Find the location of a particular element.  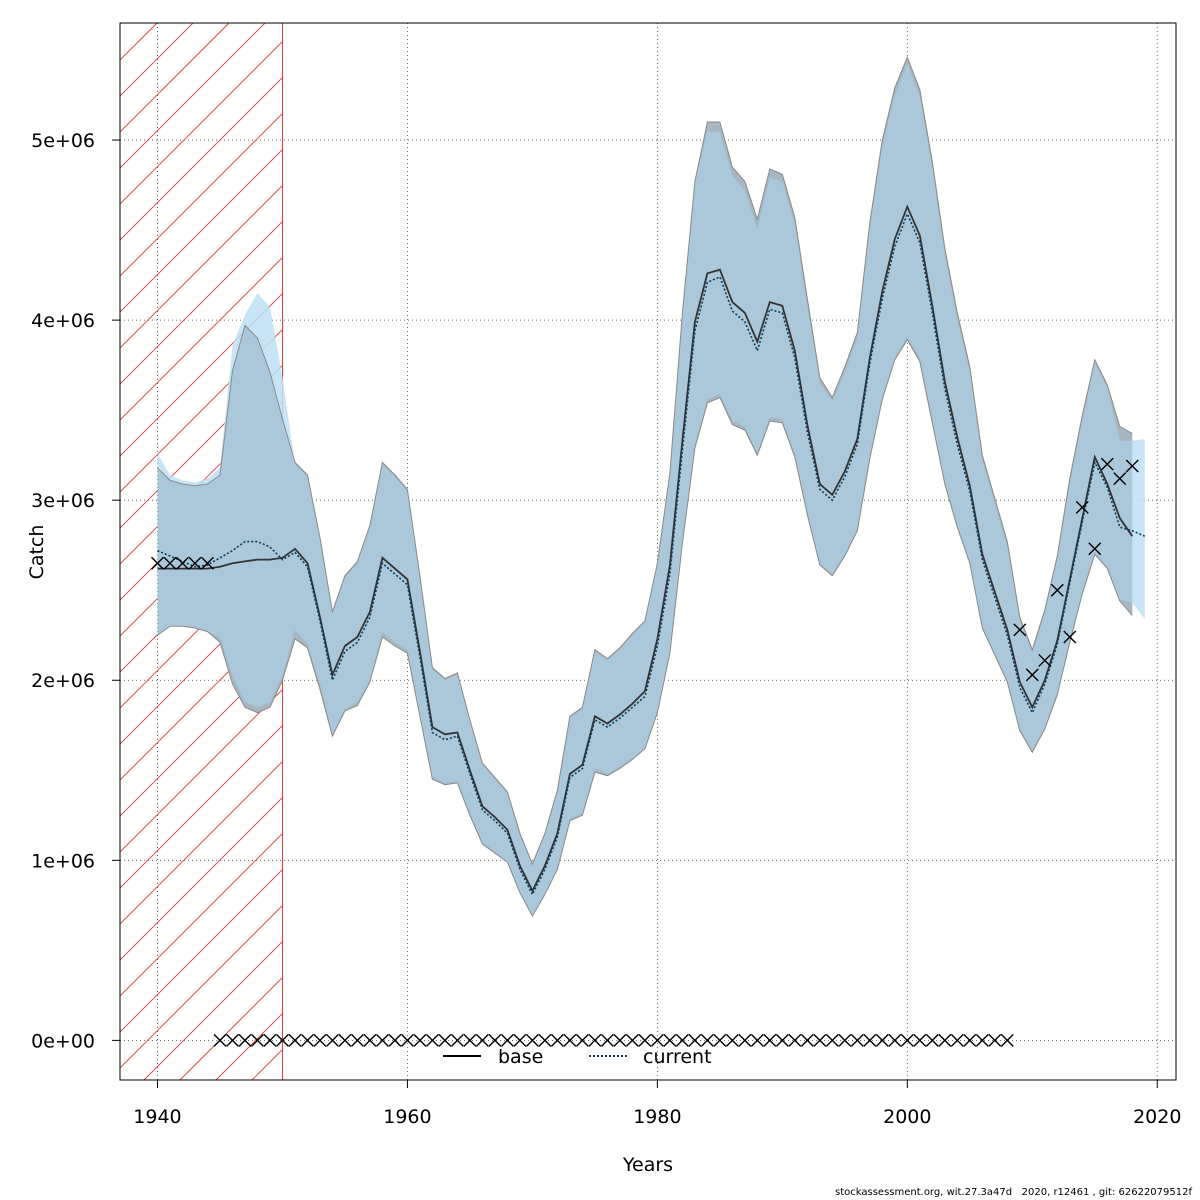

y-tick-label: 2e+06 is located at coordinates (63, 681).